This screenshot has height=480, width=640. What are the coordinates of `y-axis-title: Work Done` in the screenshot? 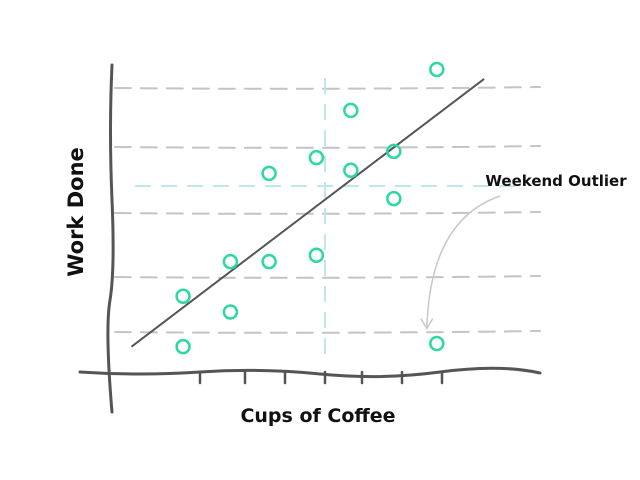 It's located at (76, 212).